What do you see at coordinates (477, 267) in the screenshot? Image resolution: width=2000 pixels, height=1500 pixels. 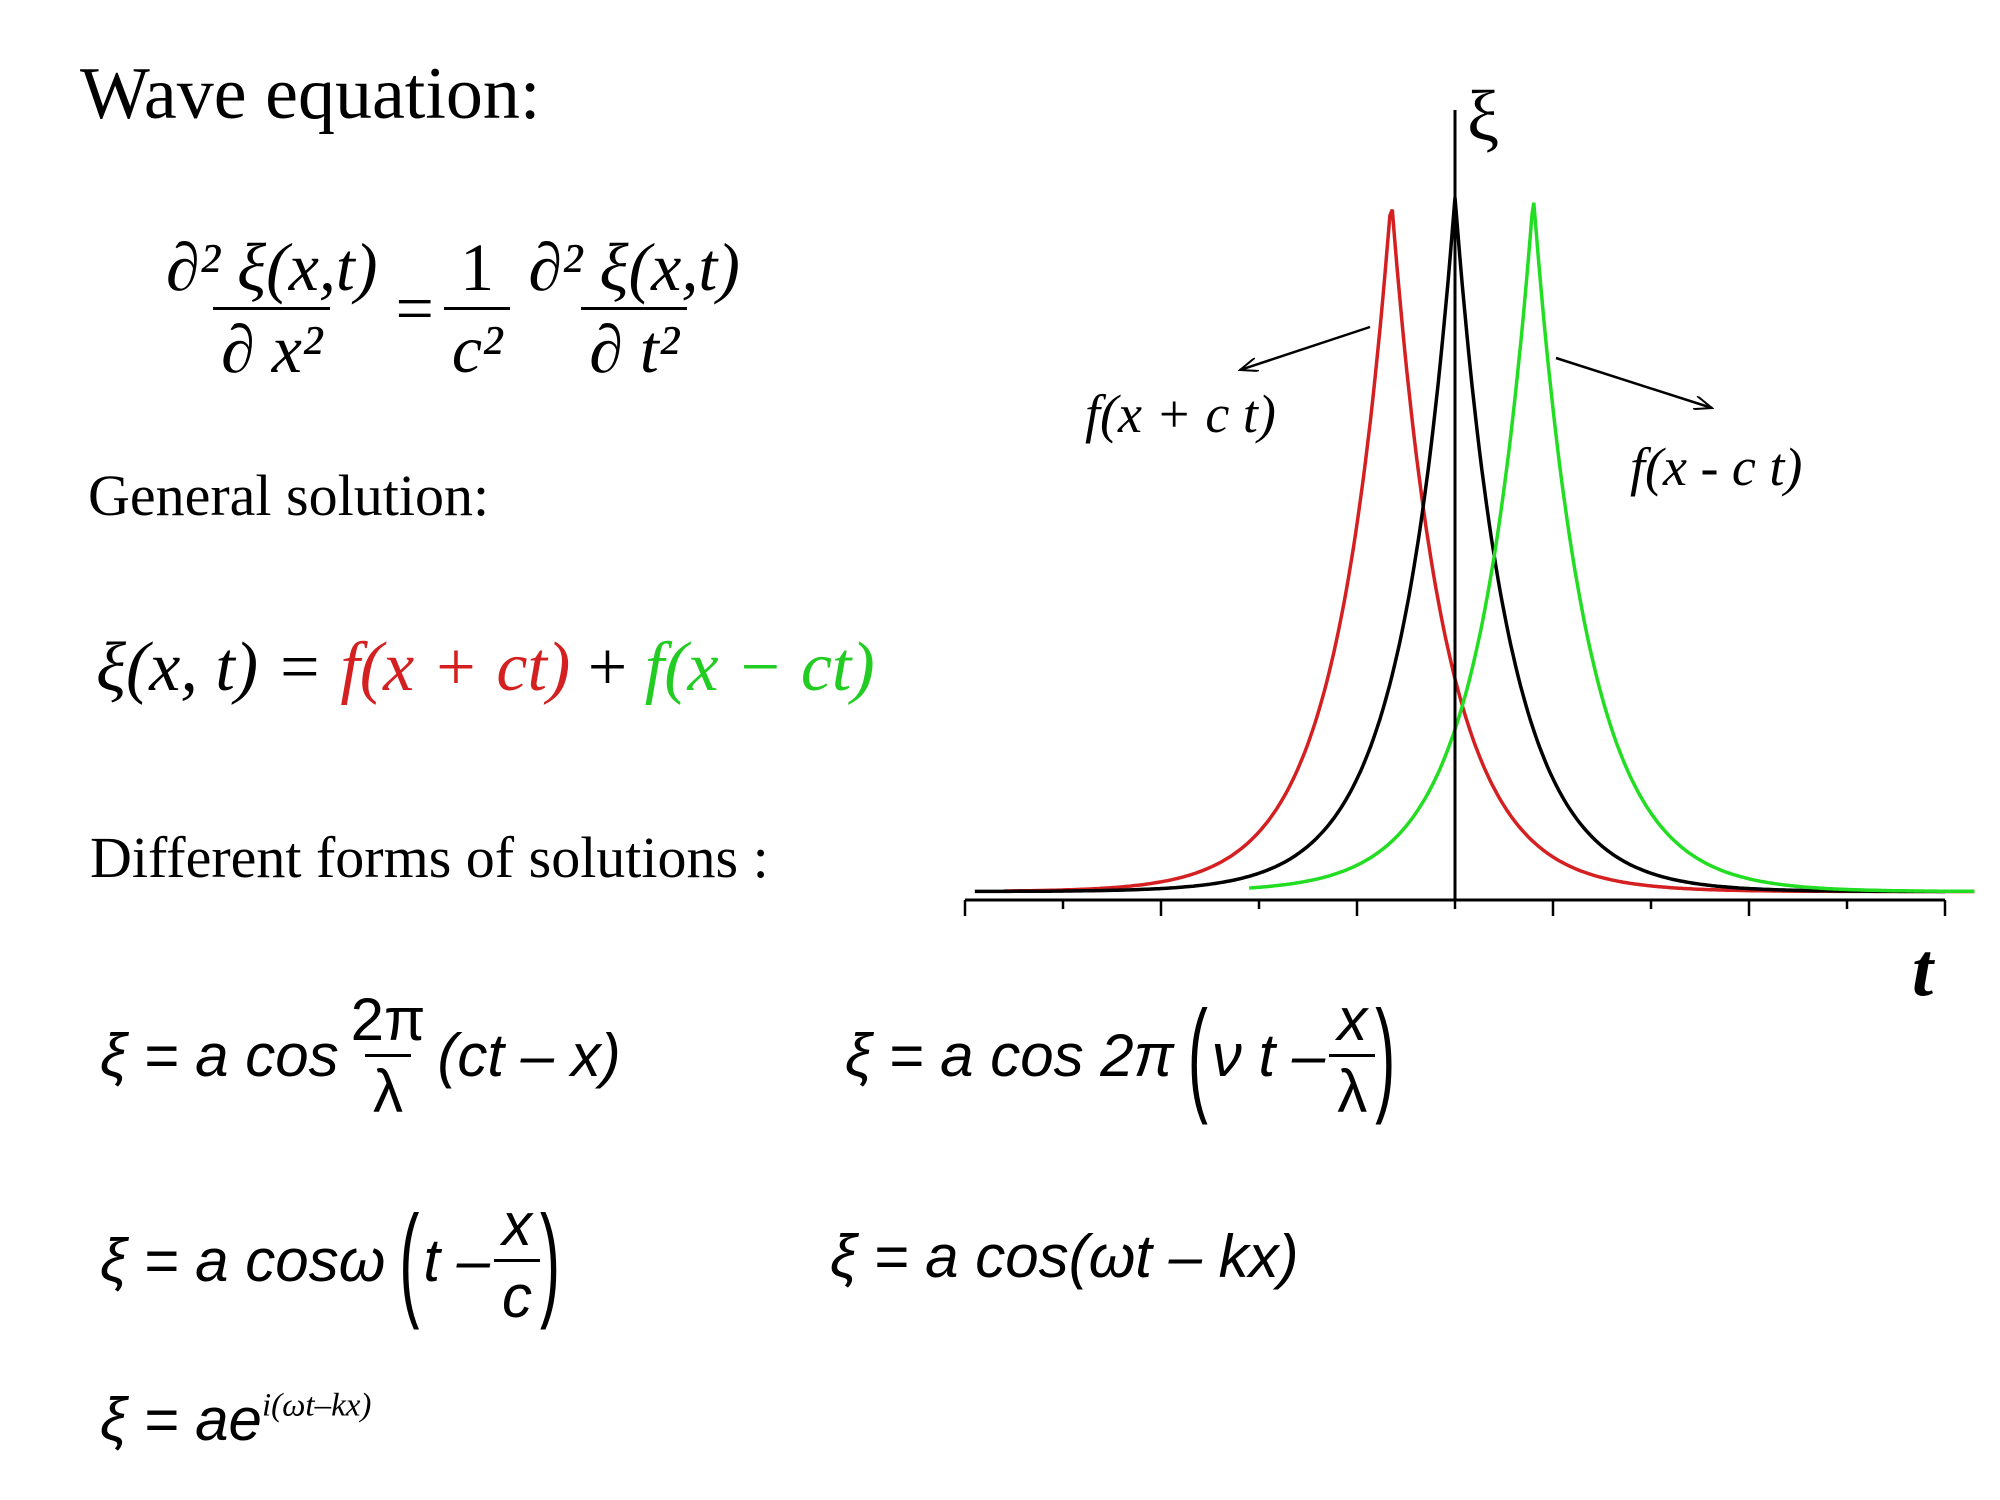 I see `coefficient-numerator: 1` at bounding box center [477, 267].